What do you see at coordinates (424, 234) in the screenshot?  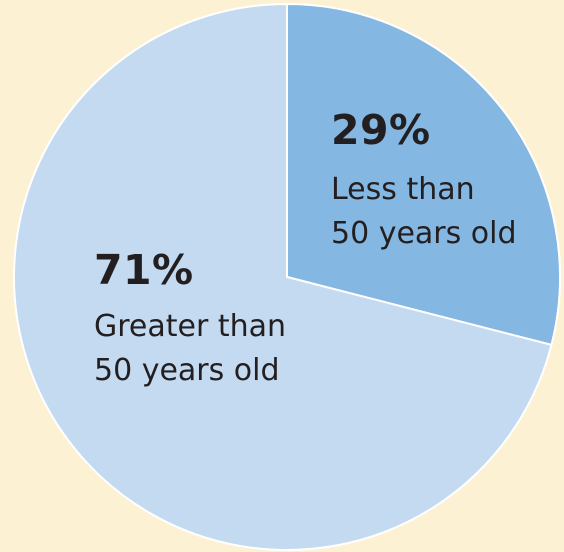 I see `slice-desc-line-2-less-than-50: 50 years old` at bounding box center [424, 234].